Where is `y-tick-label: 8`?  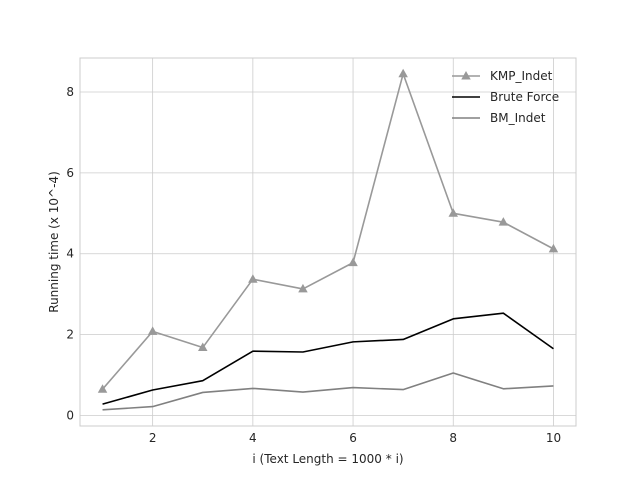
y-tick-label: 8 is located at coordinates (70, 92).